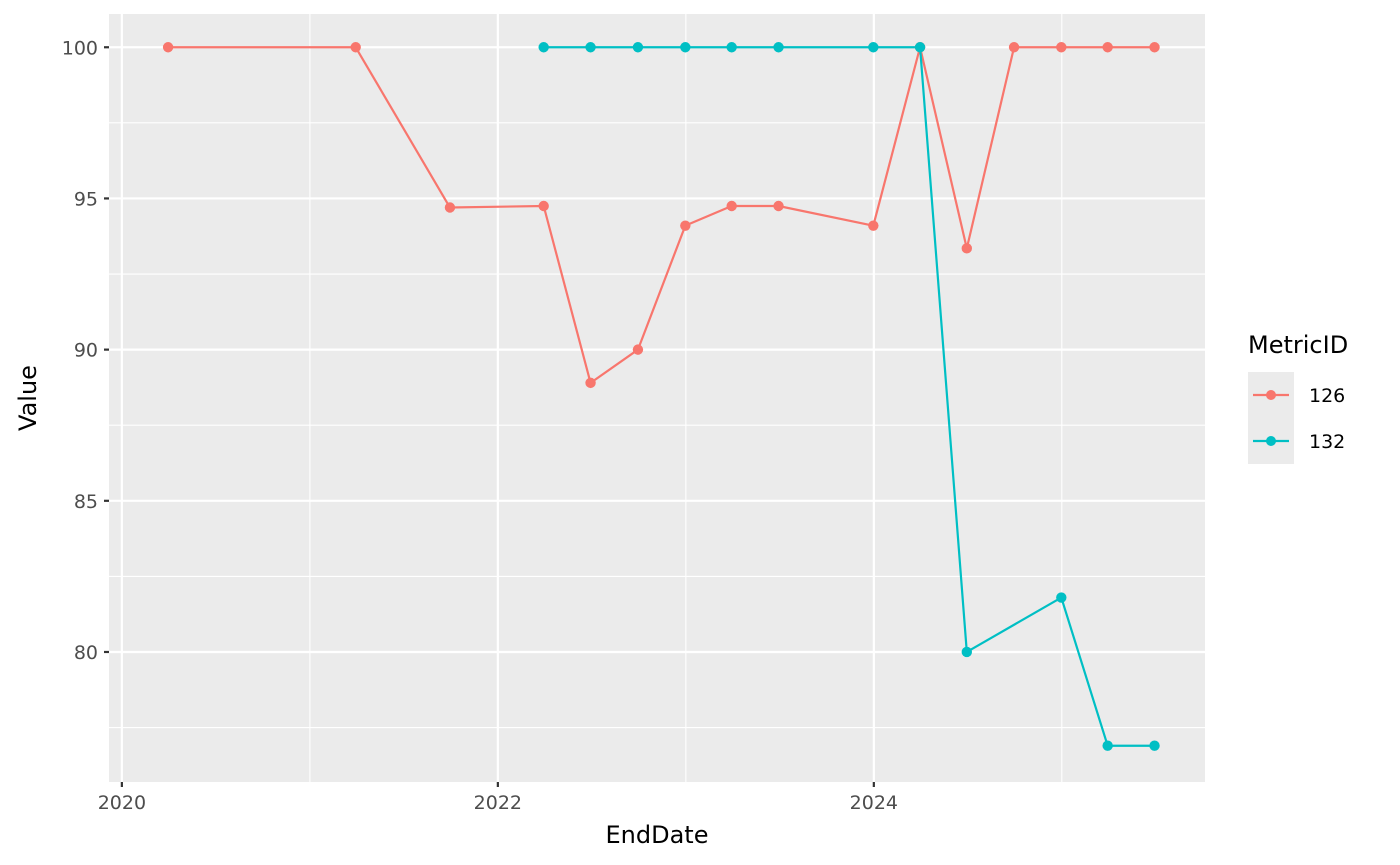 The image size is (1400, 865). What do you see at coordinates (122, 803) in the screenshot?
I see `x-tick-label: 2020` at bounding box center [122, 803].